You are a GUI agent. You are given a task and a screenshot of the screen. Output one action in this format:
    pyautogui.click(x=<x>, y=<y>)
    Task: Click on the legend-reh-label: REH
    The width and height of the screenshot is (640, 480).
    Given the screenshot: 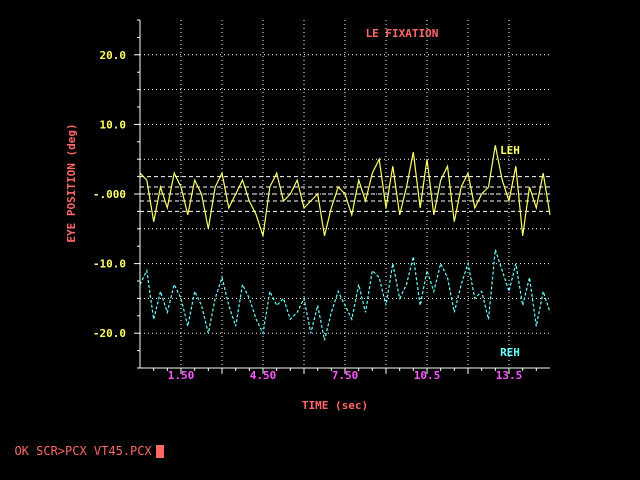 What is the action you would take?
    pyautogui.click(x=510, y=352)
    